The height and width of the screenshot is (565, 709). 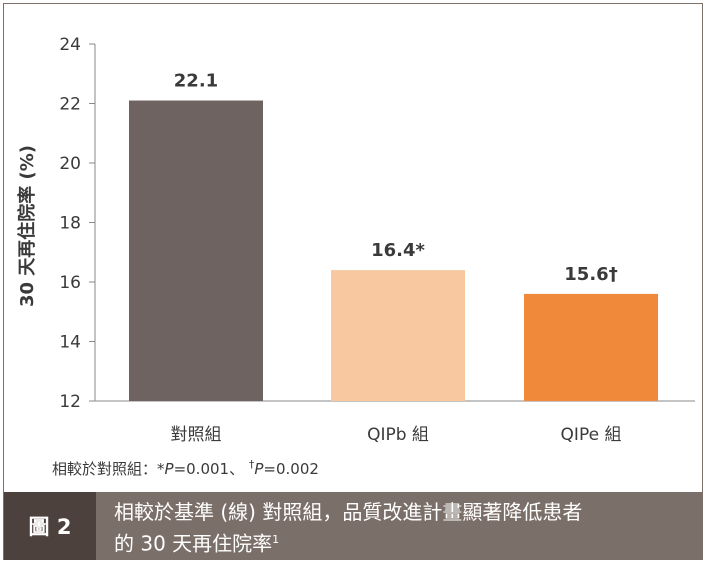 What do you see at coordinates (27, 226) in the screenshot?
I see `y-axis-label: 30 天再住院率 (%)` at bounding box center [27, 226].